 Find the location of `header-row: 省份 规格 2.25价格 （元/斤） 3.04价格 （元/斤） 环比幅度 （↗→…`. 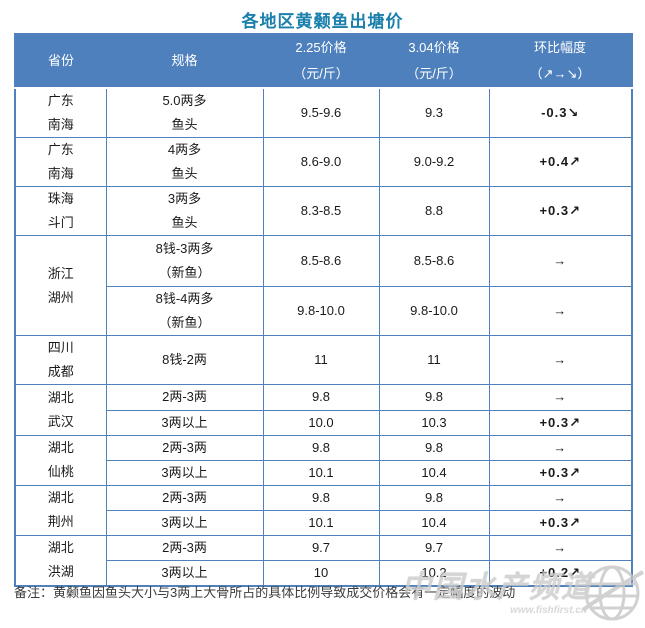

header-row: 省份 规格 2.25价格 （元/斤） 3.04价格 （元/斤） 环比幅度 （↗→… is located at coordinates (323, 61).